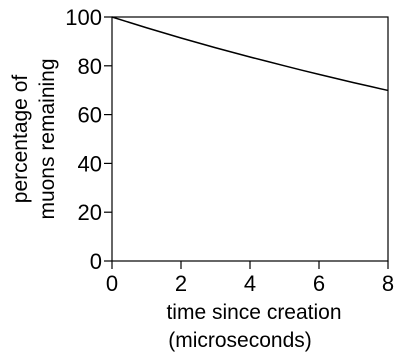 The height and width of the screenshot is (356, 394). Describe the element at coordinates (90, 115) in the screenshot. I see `y-tick-label: 60` at that location.